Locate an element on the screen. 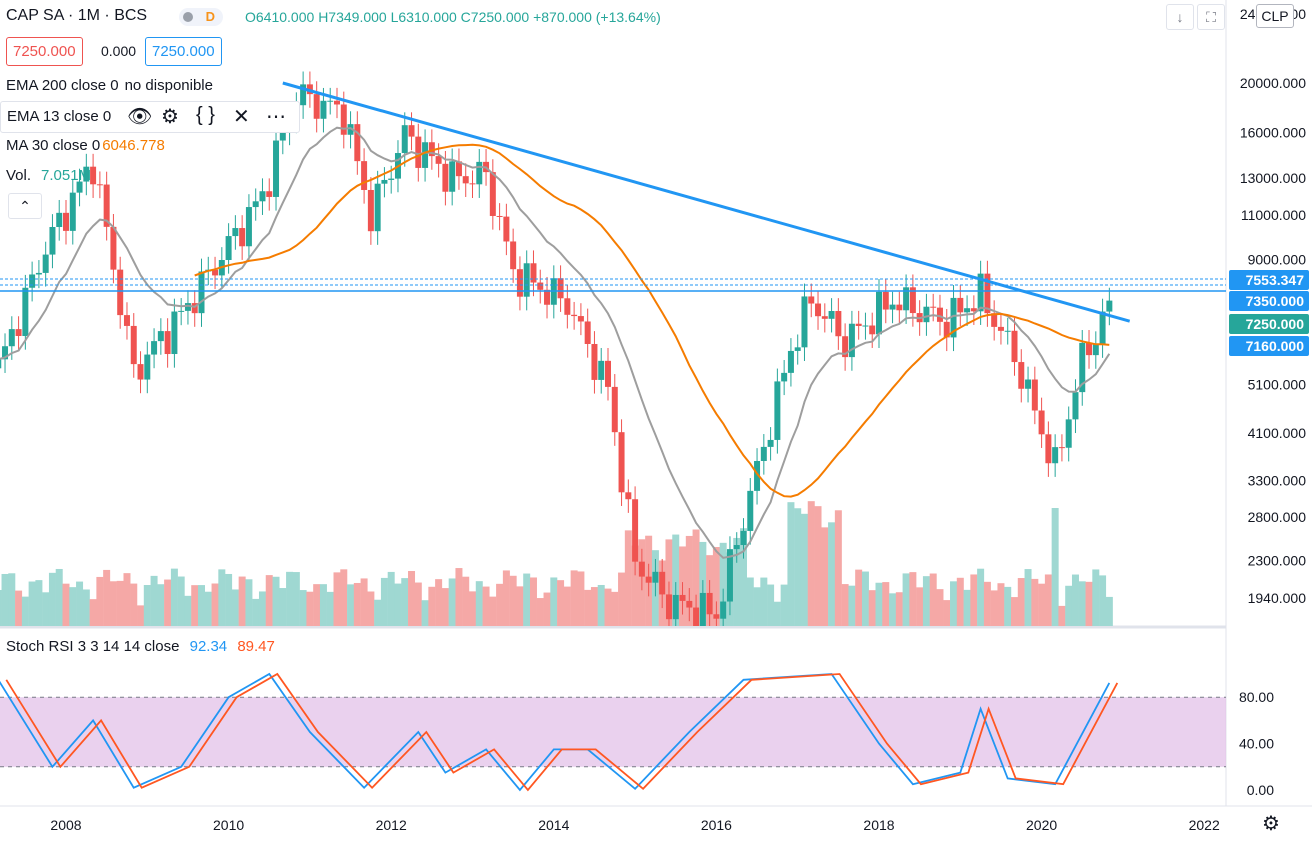  price-tick-label: 9000.000 is located at coordinates (1277, 259).